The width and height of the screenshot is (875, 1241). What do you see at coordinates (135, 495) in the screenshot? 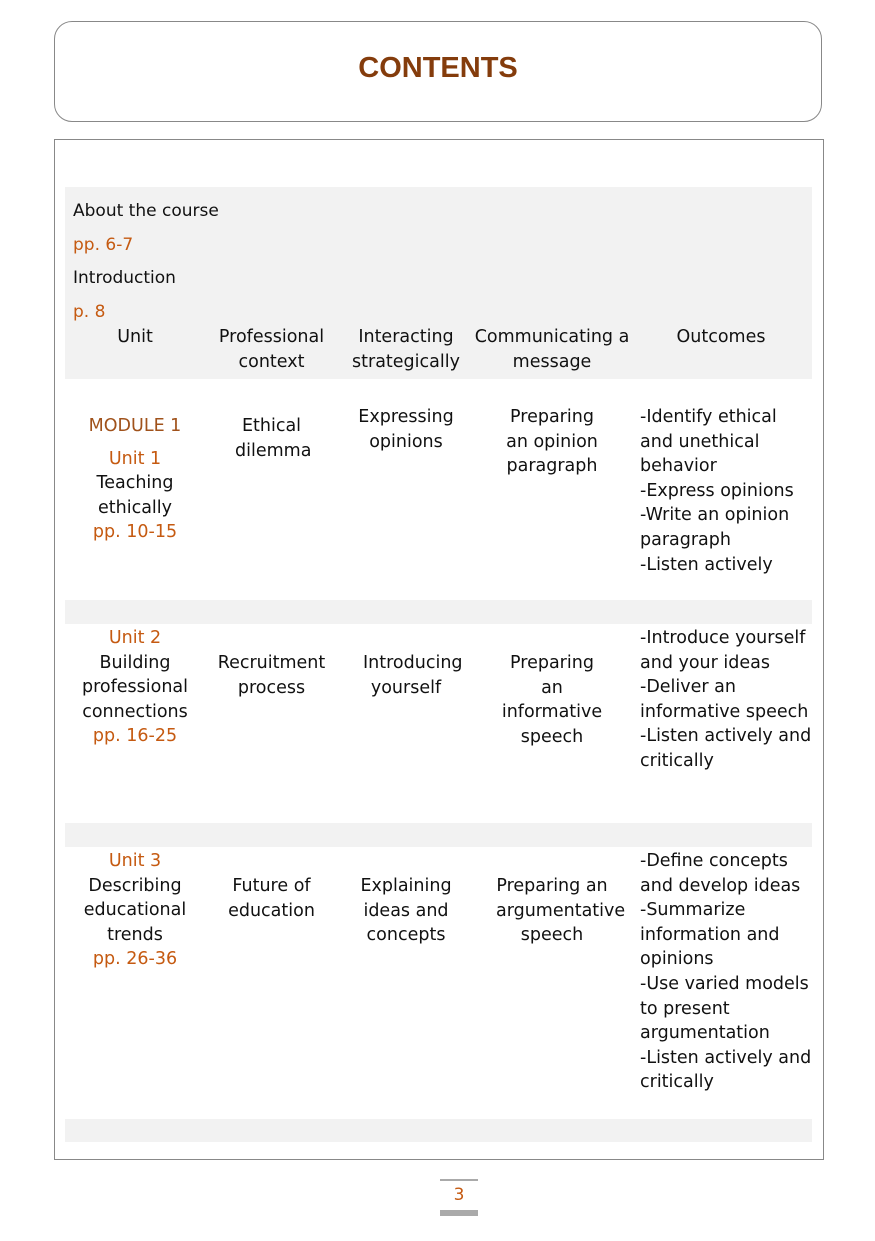
I see `unit-name: Teaching ethically` at bounding box center [135, 495].